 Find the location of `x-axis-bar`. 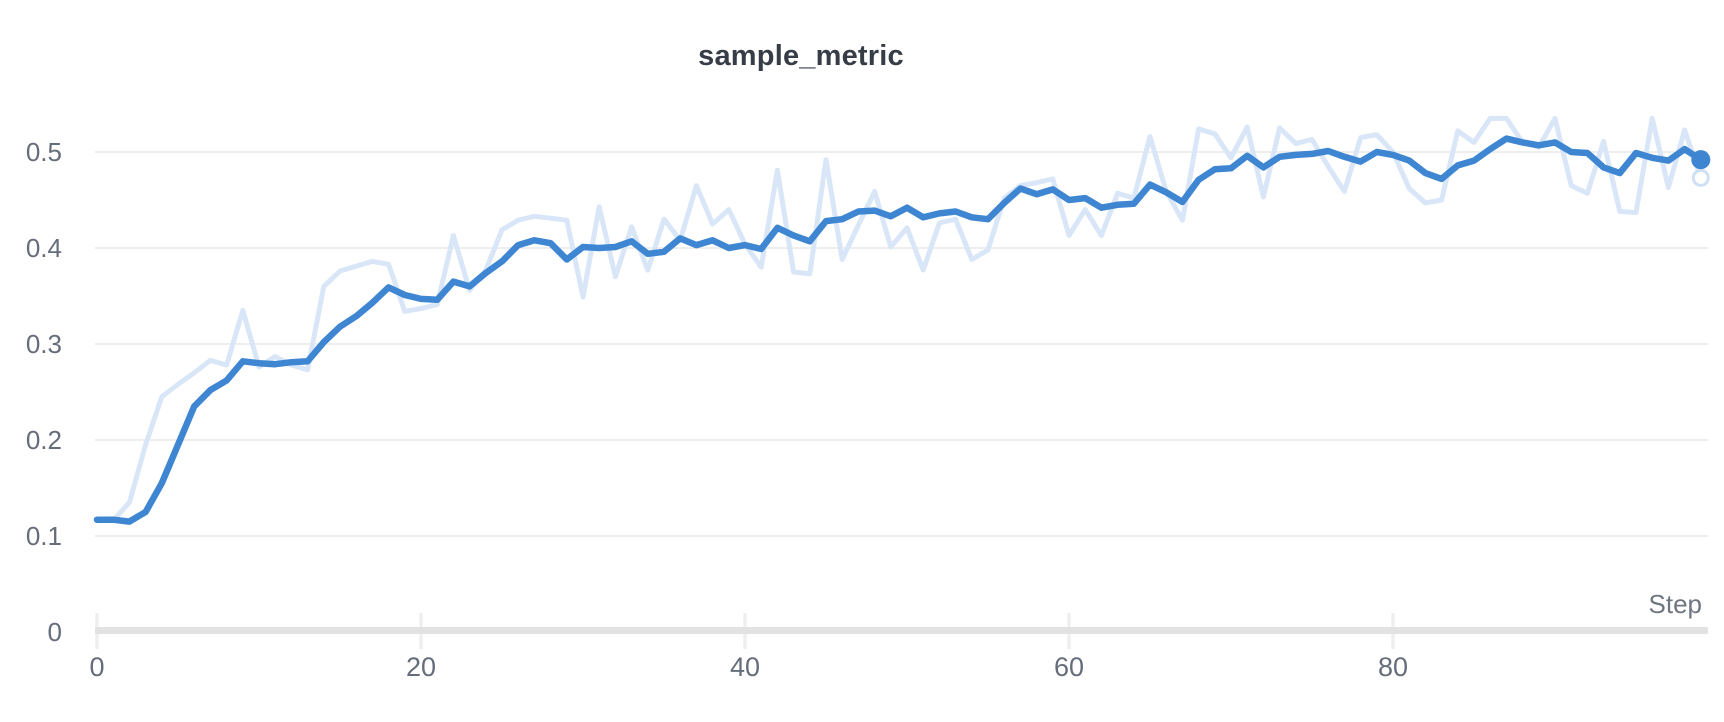

x-axis-bar is located at coordinates (901, 630).